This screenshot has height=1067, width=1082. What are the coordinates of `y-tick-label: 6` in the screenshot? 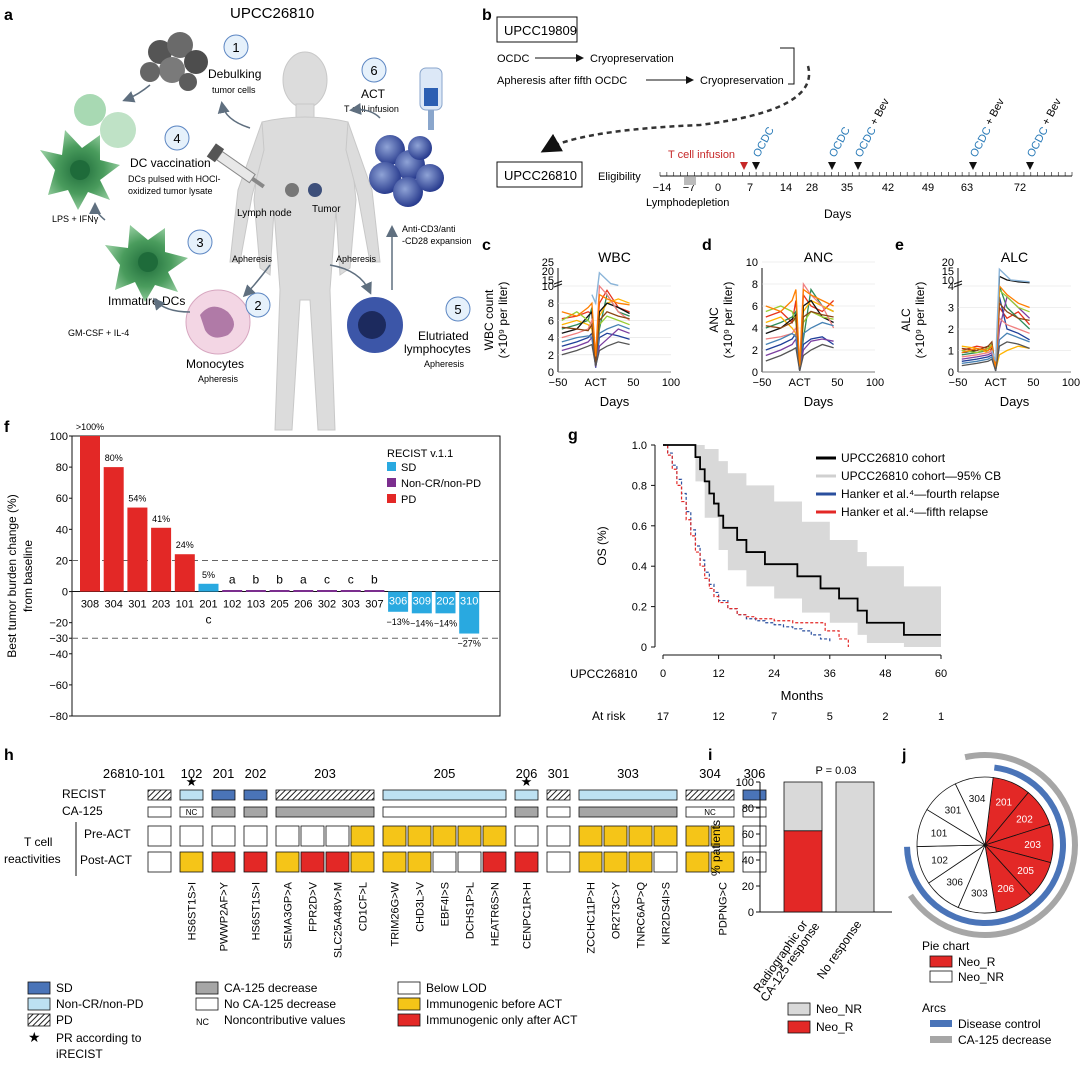 It's located at (551, 321).